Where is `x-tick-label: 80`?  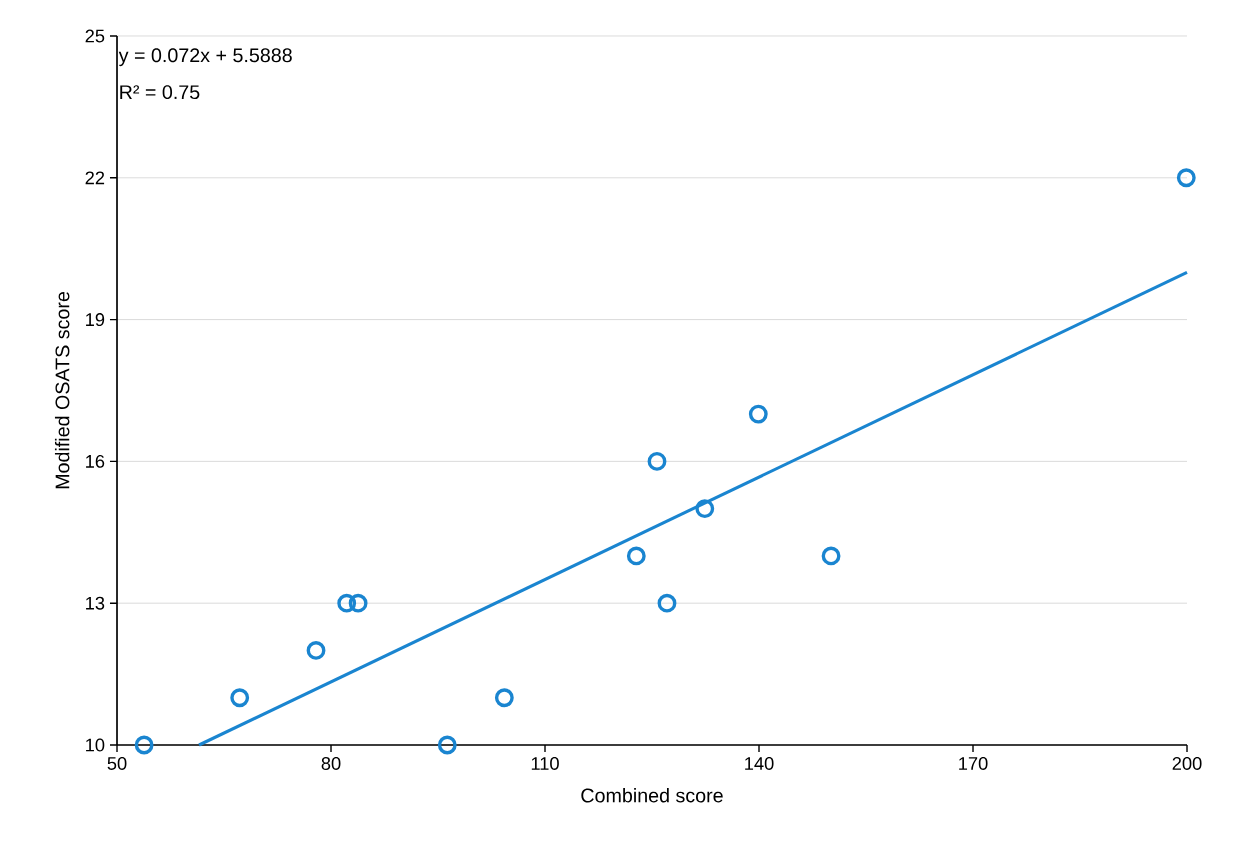
x-tick-label: 80 is located at coordinates (331, 763).